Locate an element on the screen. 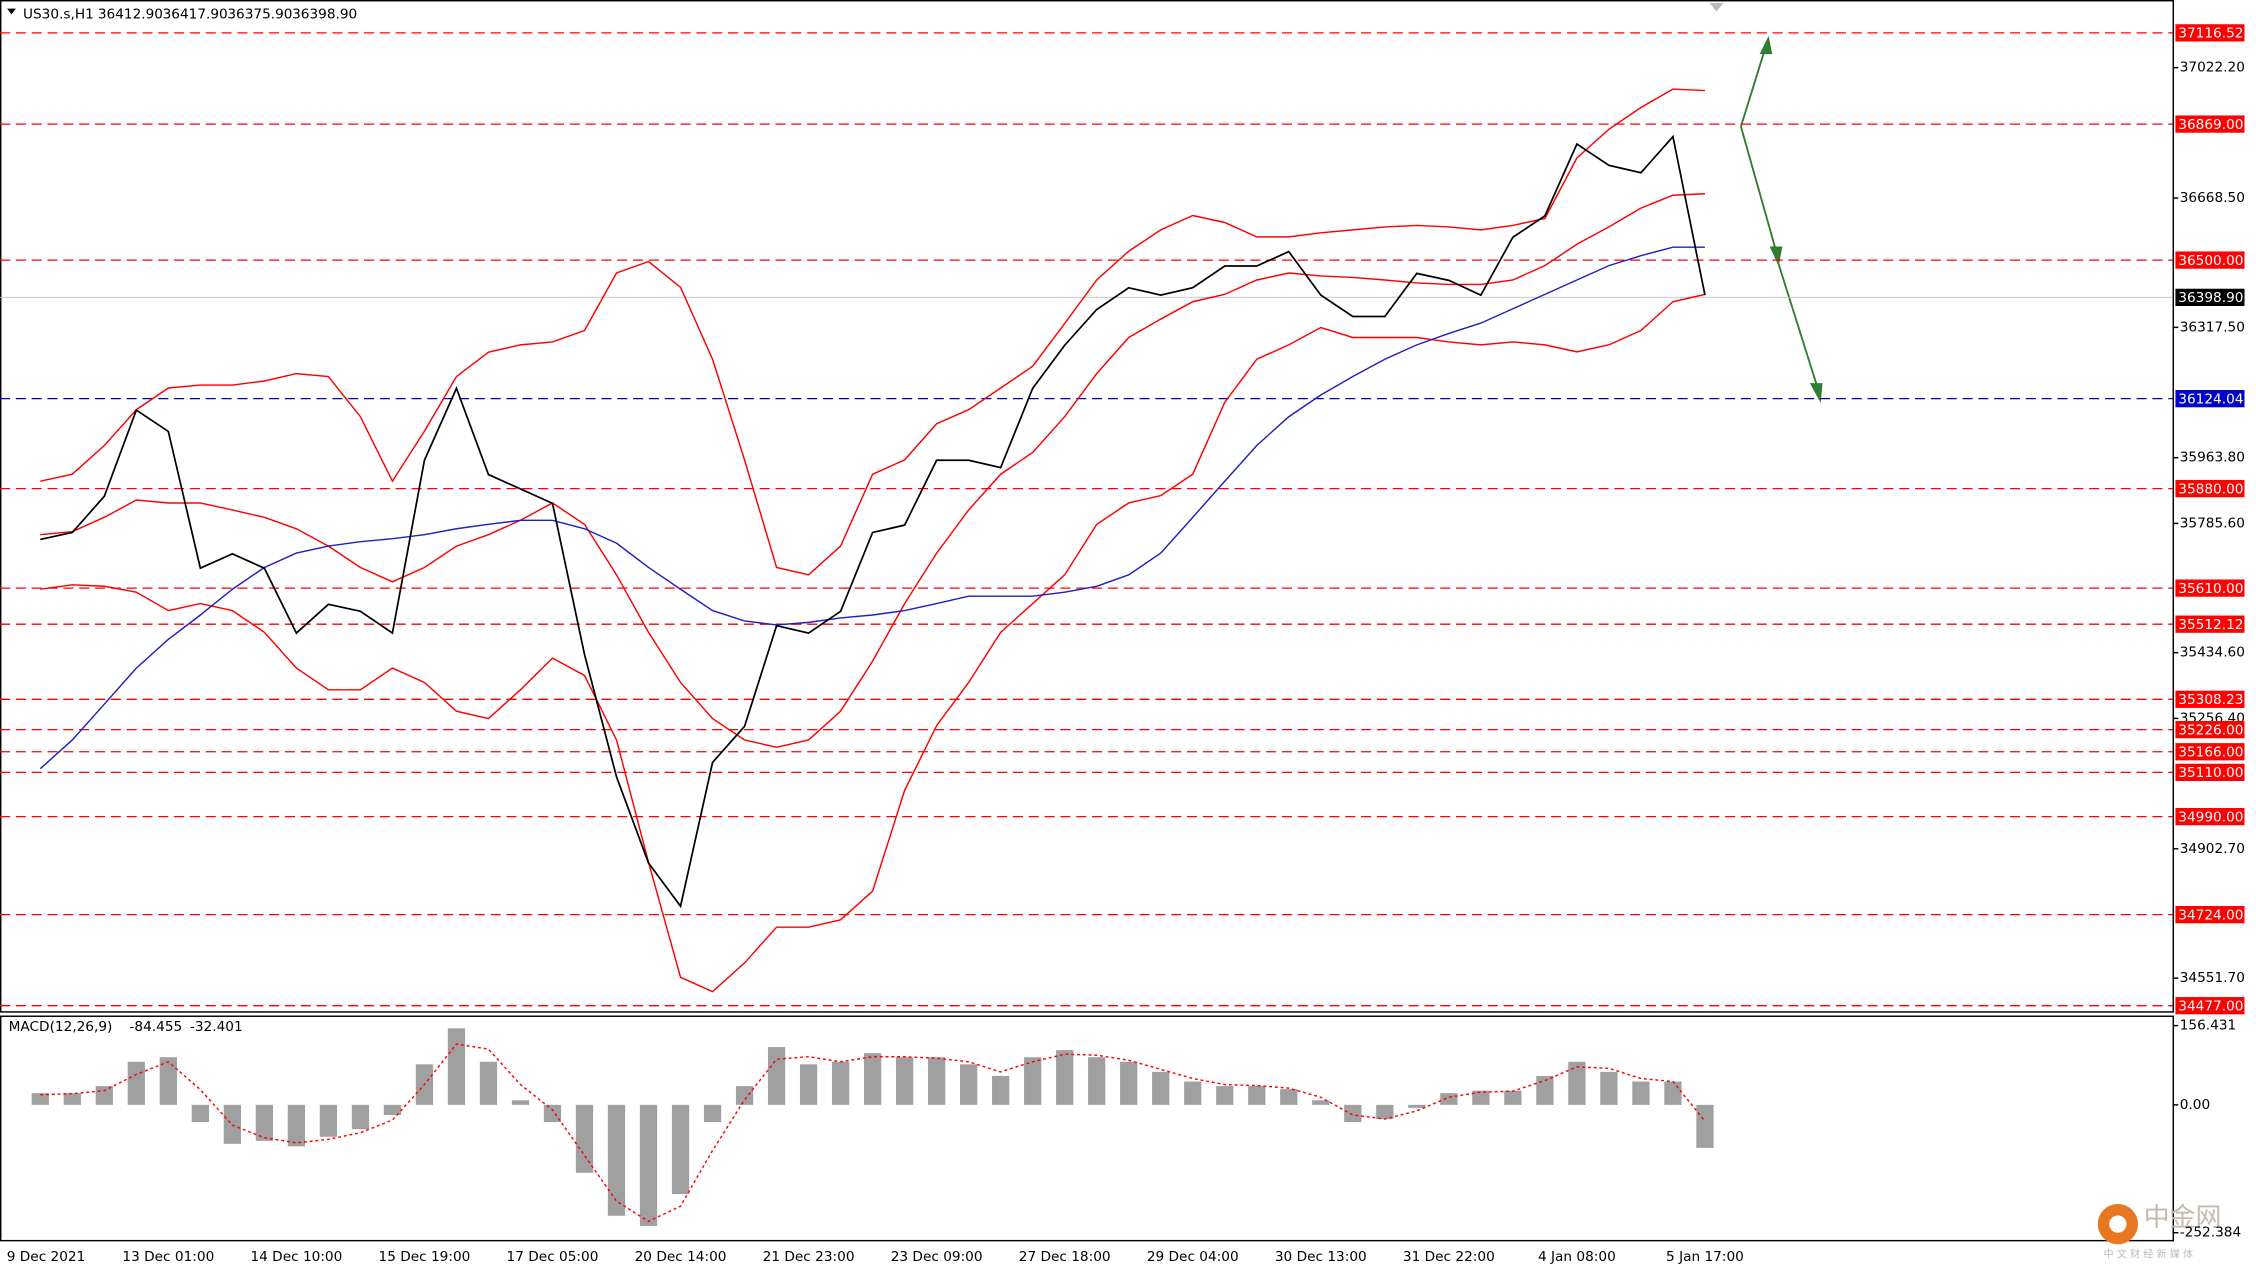 The image size is (2256, 1273). x-tick-label: 4 Jan 08:00 is located at coordinates (1577, 1257).